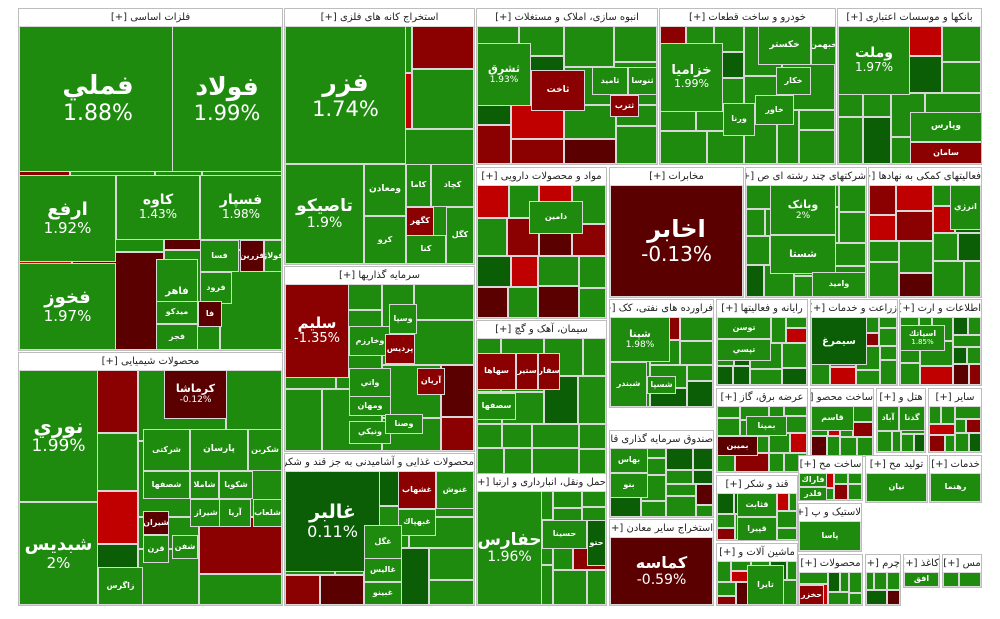  Describe the element at coordinates (629, 485) in the screenshot. I see `stock-tile-بنو: بنو` at that location.